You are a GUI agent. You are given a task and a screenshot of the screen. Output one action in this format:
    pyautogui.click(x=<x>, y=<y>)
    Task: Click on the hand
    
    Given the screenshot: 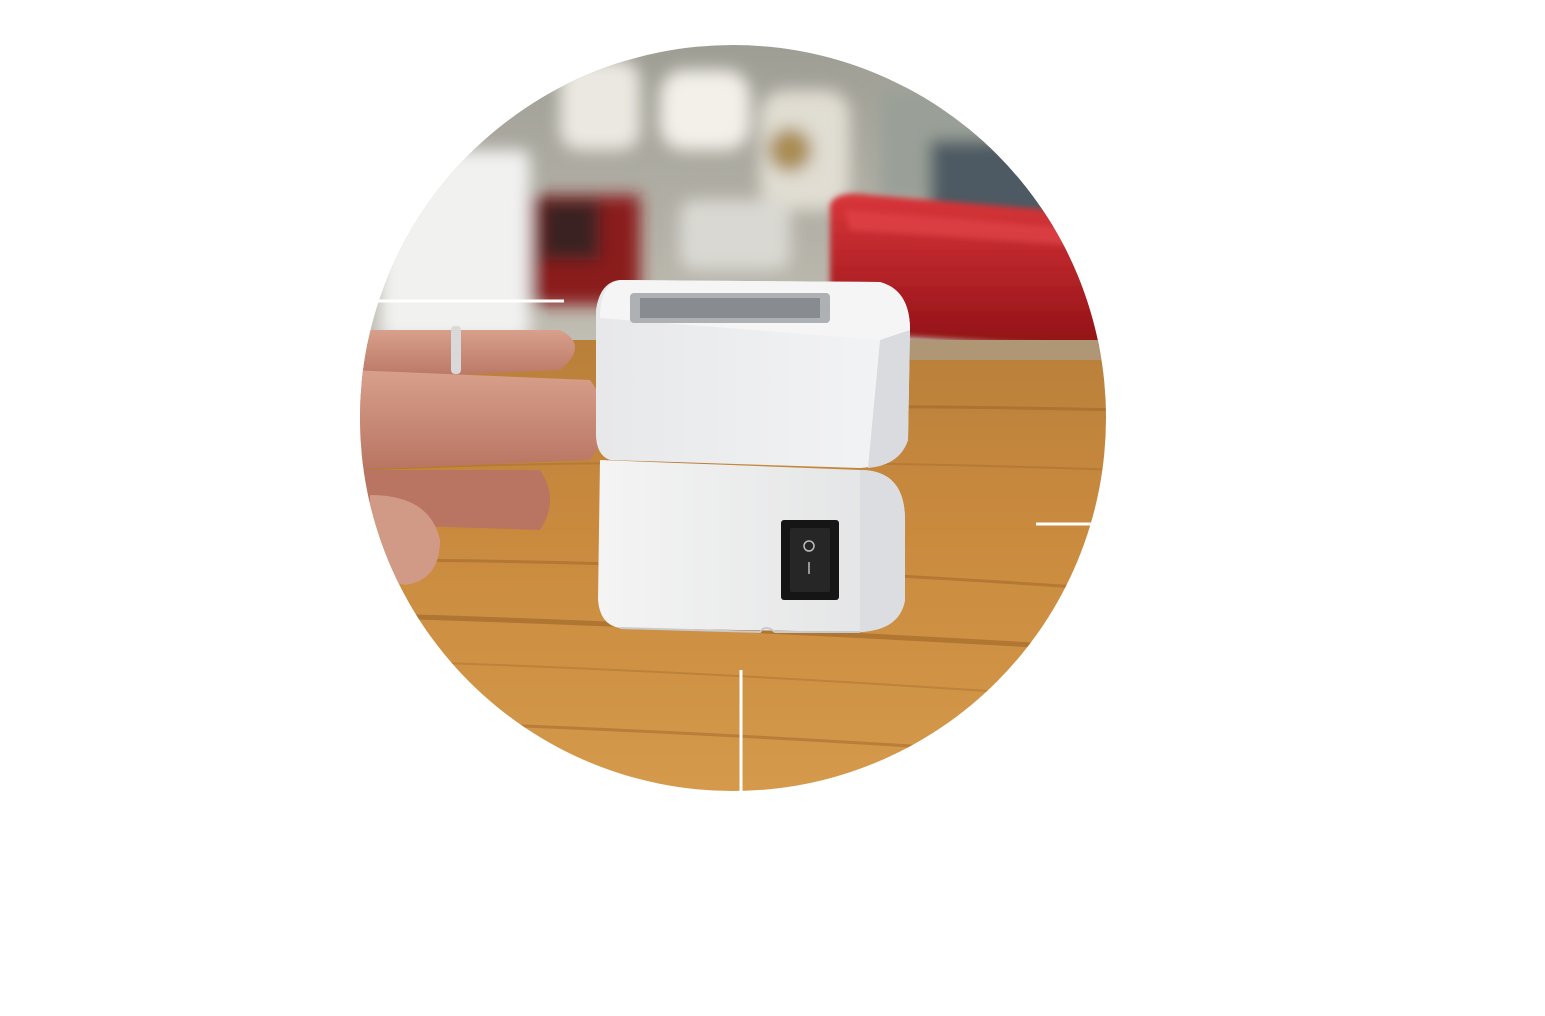 What is the action you would take?
    pyautogui.click(x=482, y=455)
    